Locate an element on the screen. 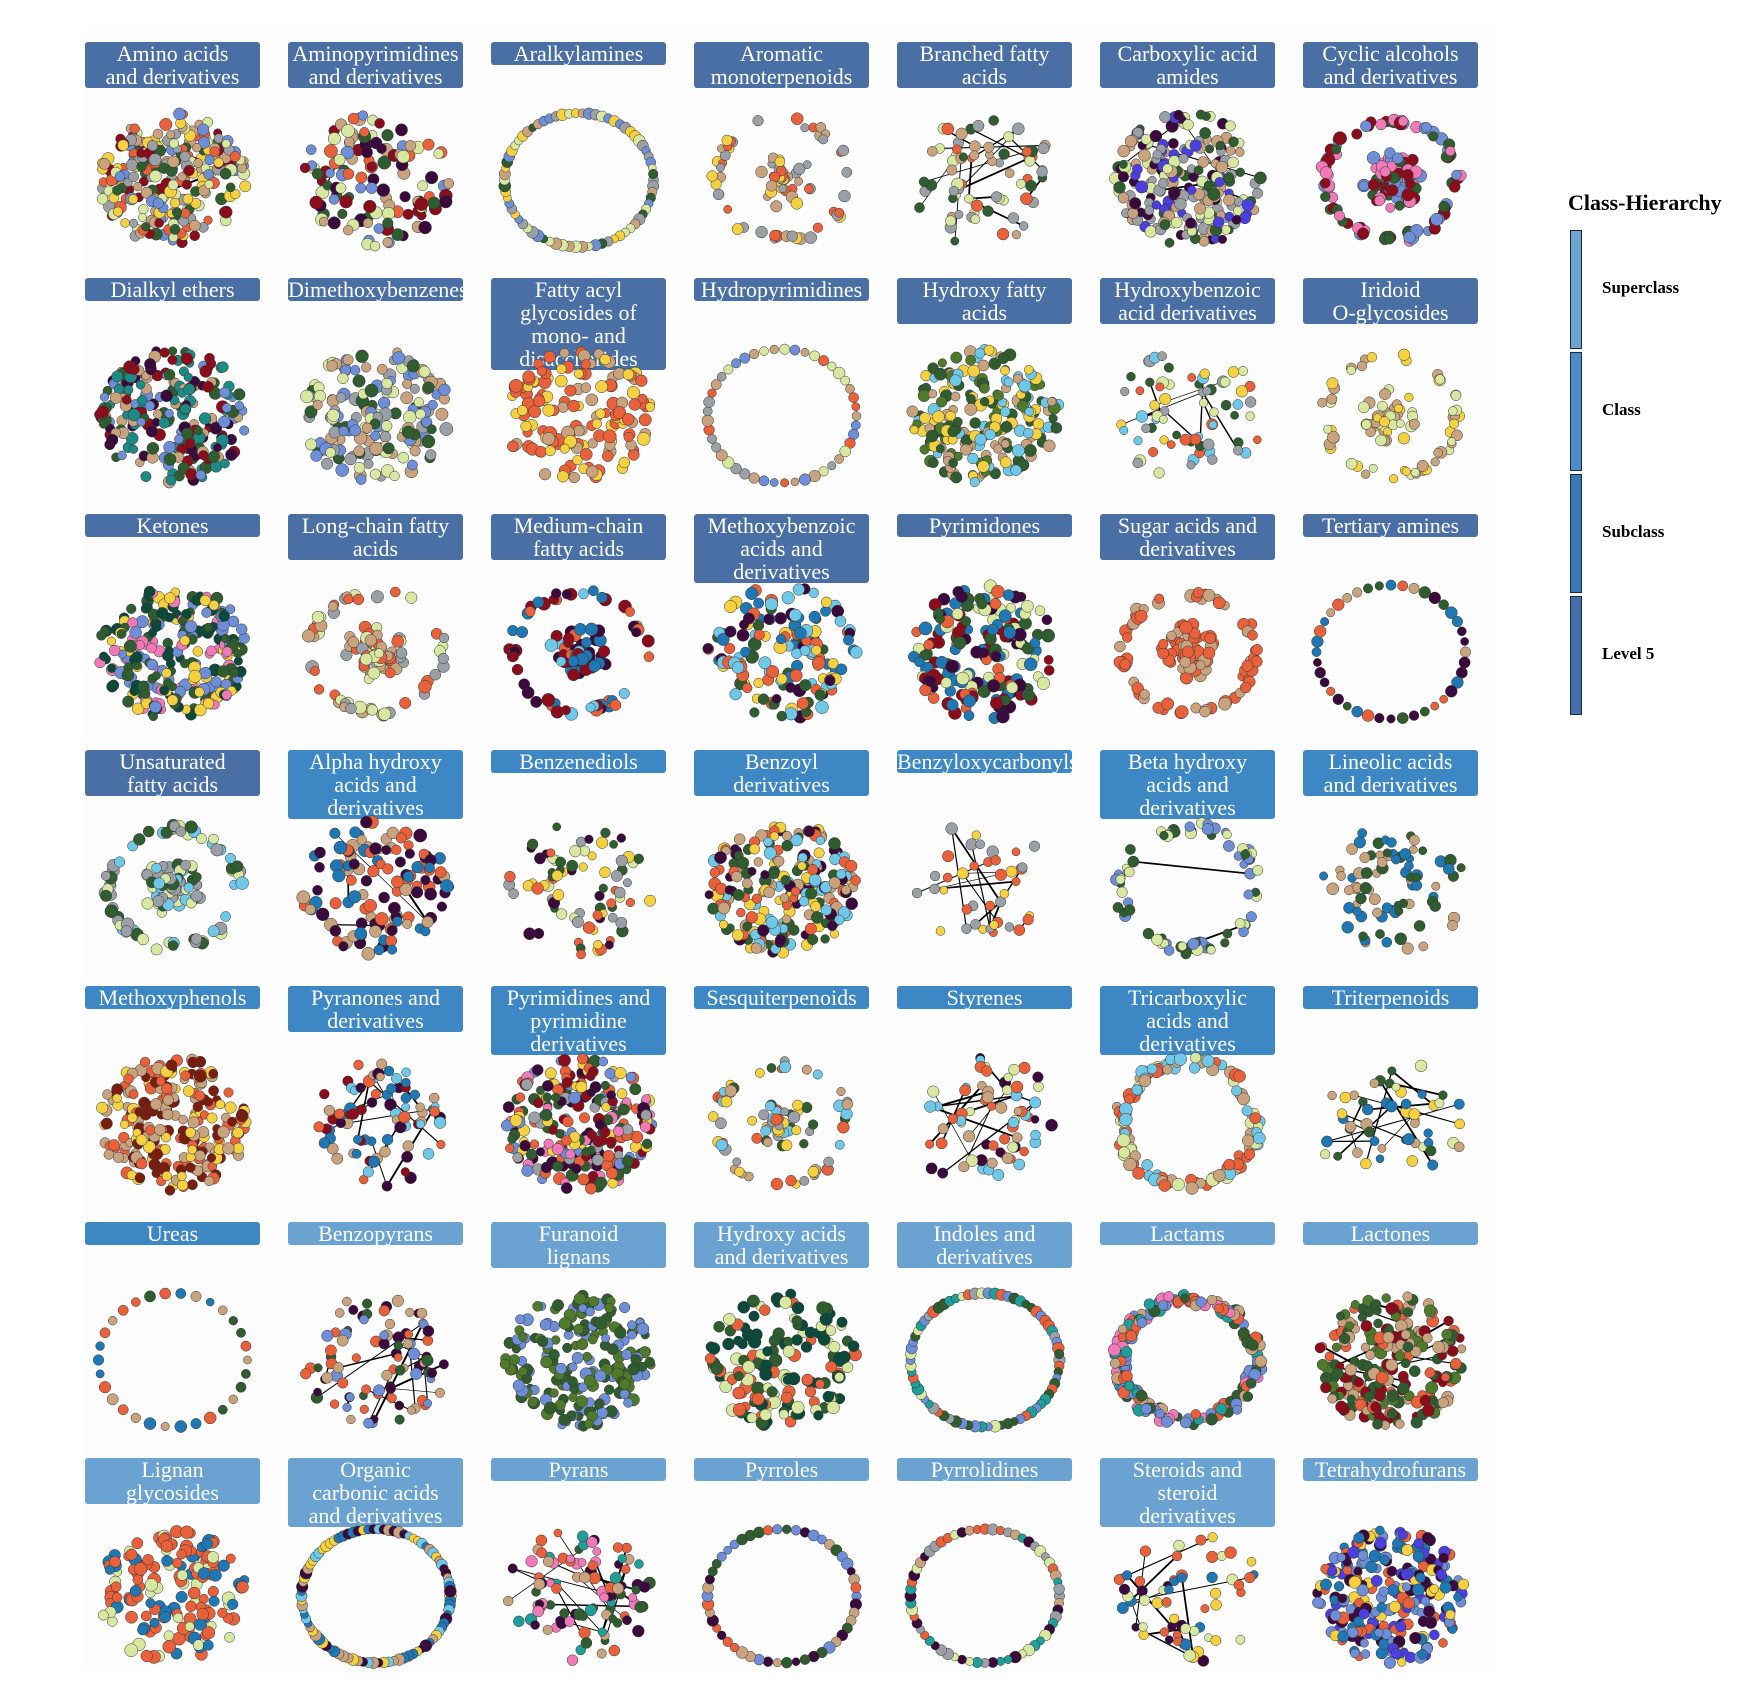 This screenshot has width=1759, height=1684. panel-title-line: Iridoid is located at coordinates (1390, 289).